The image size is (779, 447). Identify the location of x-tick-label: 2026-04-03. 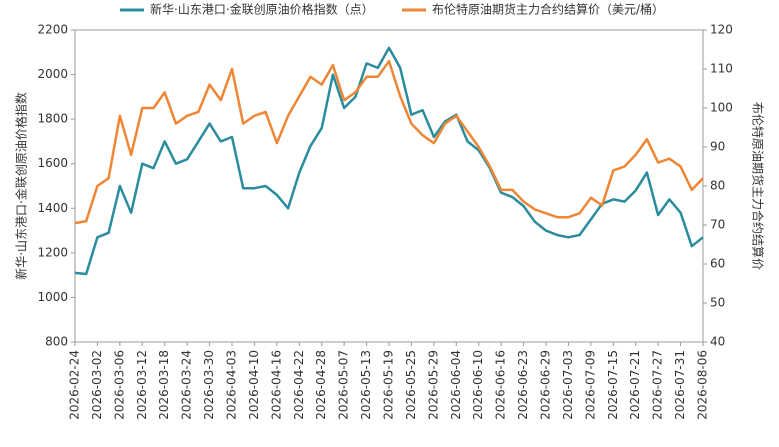
(232, 385).